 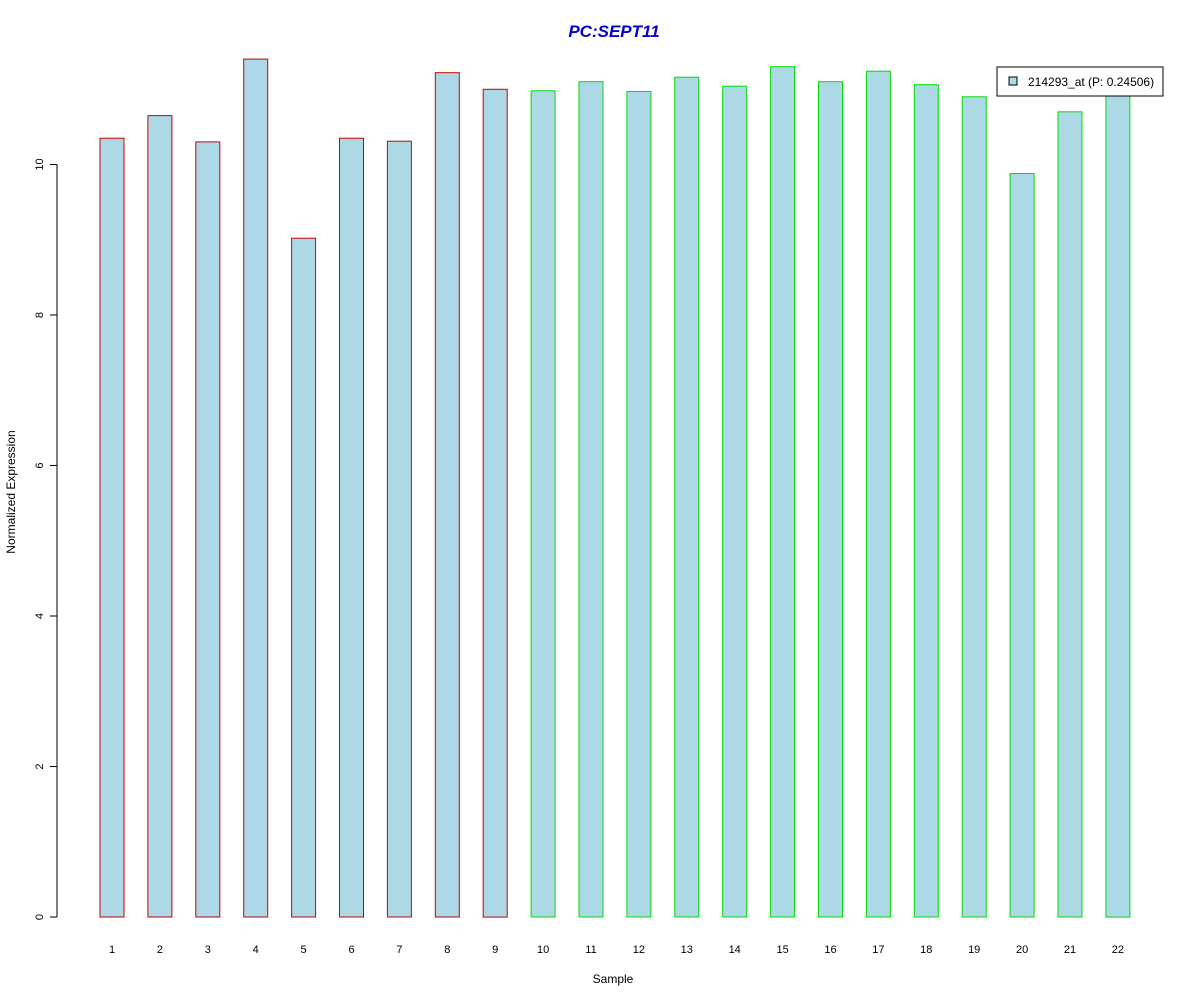 I want to click on x-tick-label: 2, so click(x=160, y=950).